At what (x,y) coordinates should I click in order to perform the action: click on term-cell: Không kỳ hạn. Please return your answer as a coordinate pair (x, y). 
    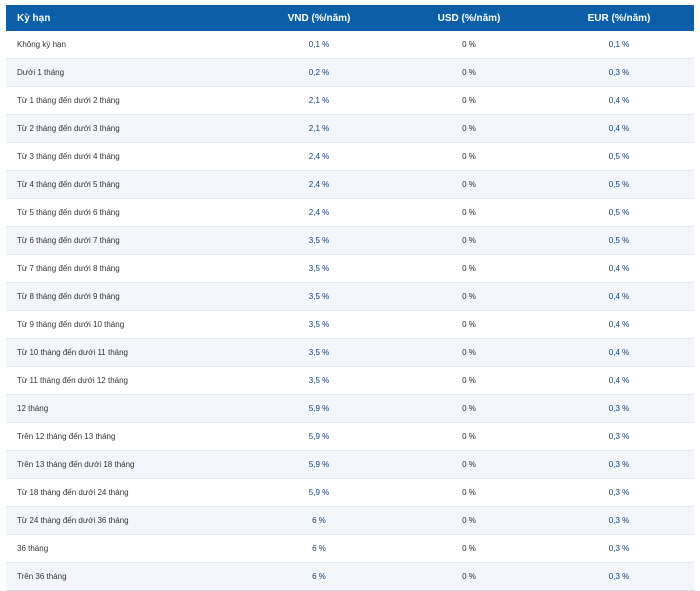
    Looking at the image, I should click on (125, 45).